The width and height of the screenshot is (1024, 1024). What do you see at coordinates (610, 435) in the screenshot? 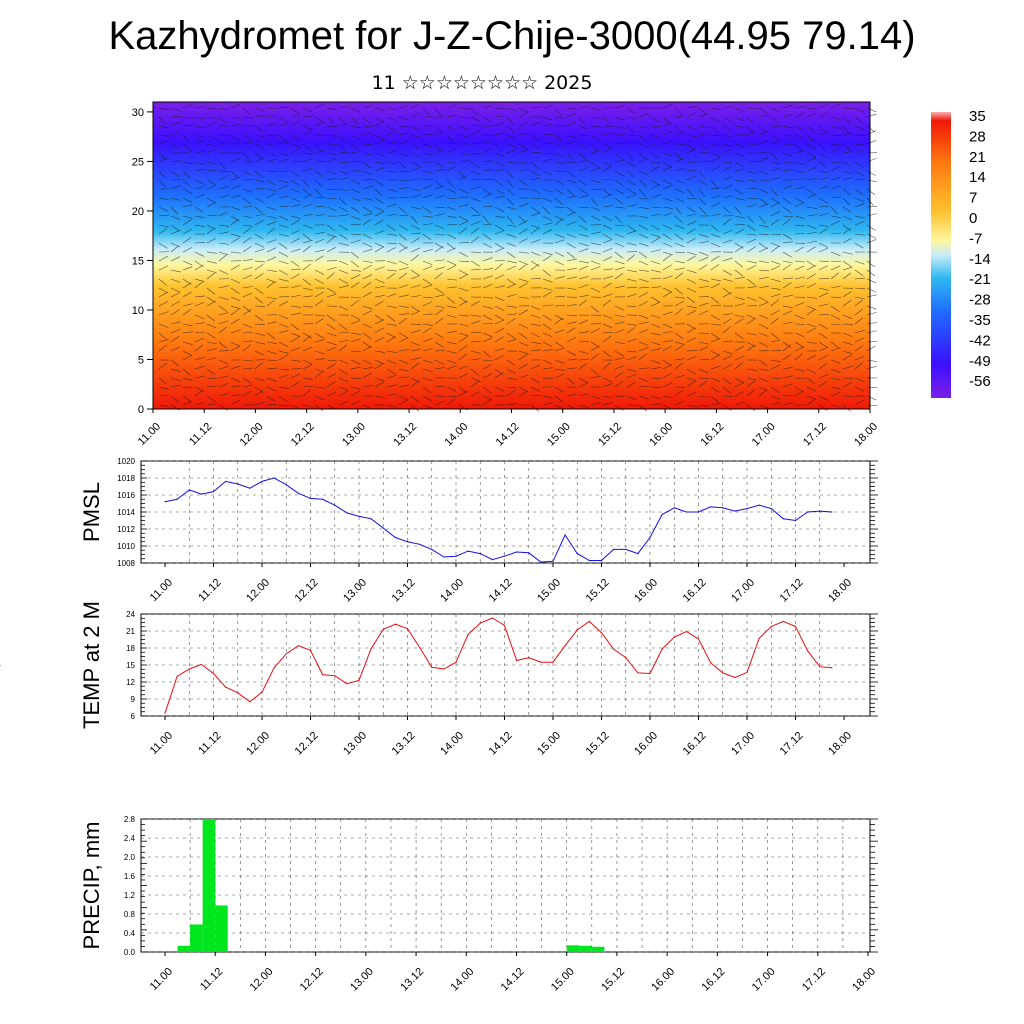
I see `x-tick-label: 15.12` at bounding box center [610, 435].